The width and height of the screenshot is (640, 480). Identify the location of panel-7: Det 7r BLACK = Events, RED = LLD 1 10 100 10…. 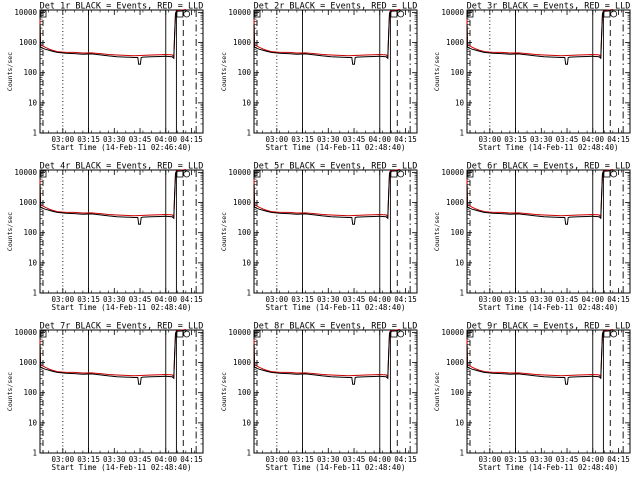
(105, 397).